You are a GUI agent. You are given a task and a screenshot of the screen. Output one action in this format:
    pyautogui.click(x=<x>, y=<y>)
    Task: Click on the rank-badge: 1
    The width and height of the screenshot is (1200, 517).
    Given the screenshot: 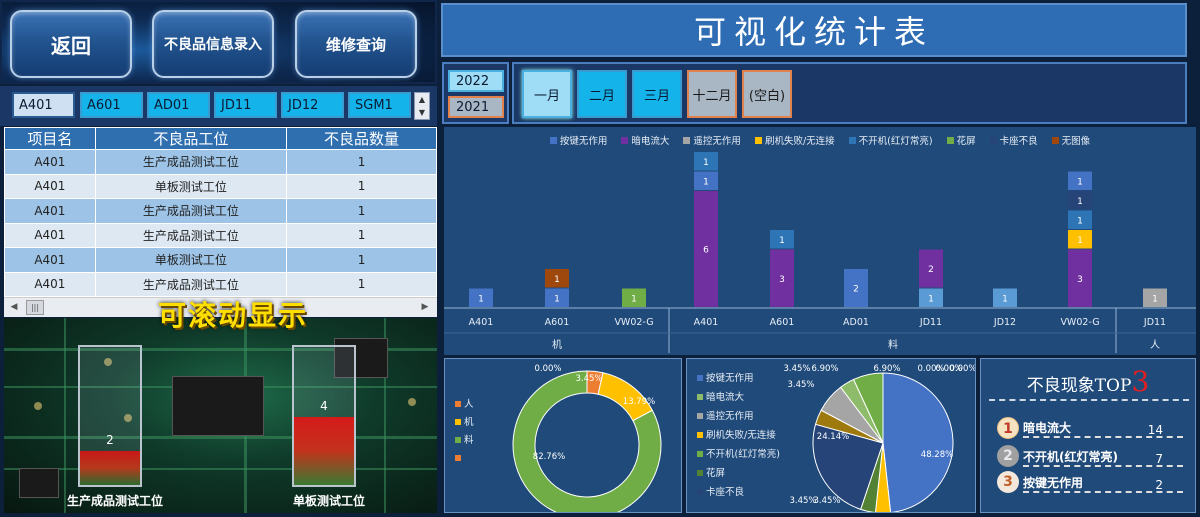 What is the action you would take?
    pyautogui.click(x=1008, y=428)
    